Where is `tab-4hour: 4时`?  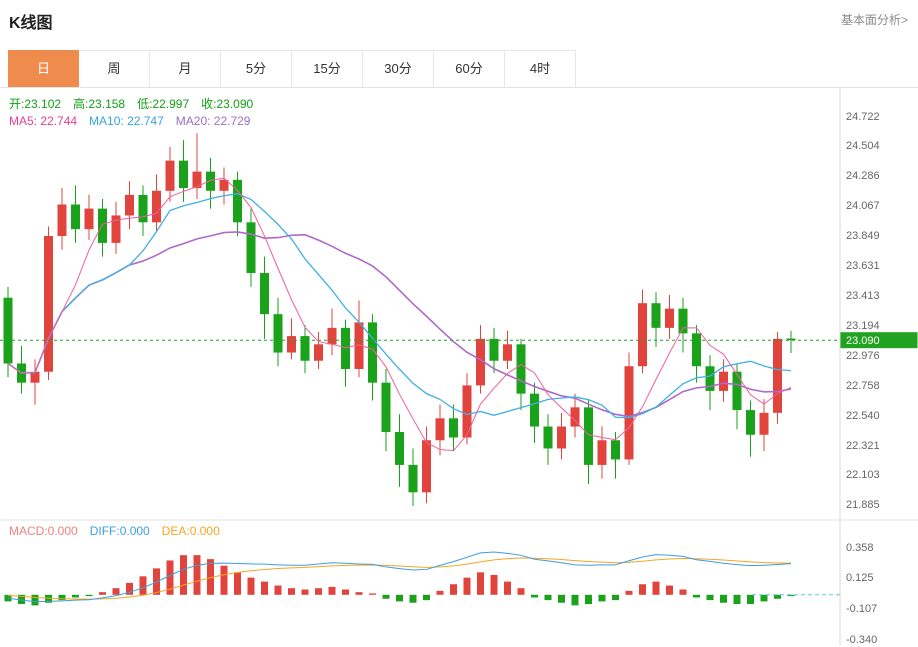
tab-4hour: 4时 is located at coordinates (540, 68).